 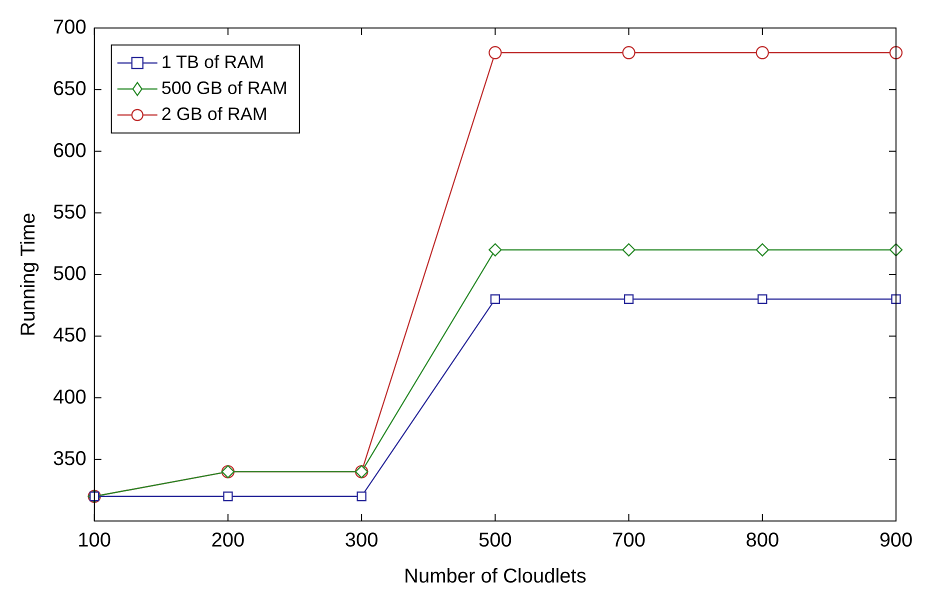 What do you see at coordinates (29, 274) in the screenshot?
I see `y-axis-title: Running Time` at bounding box center [29, 274].